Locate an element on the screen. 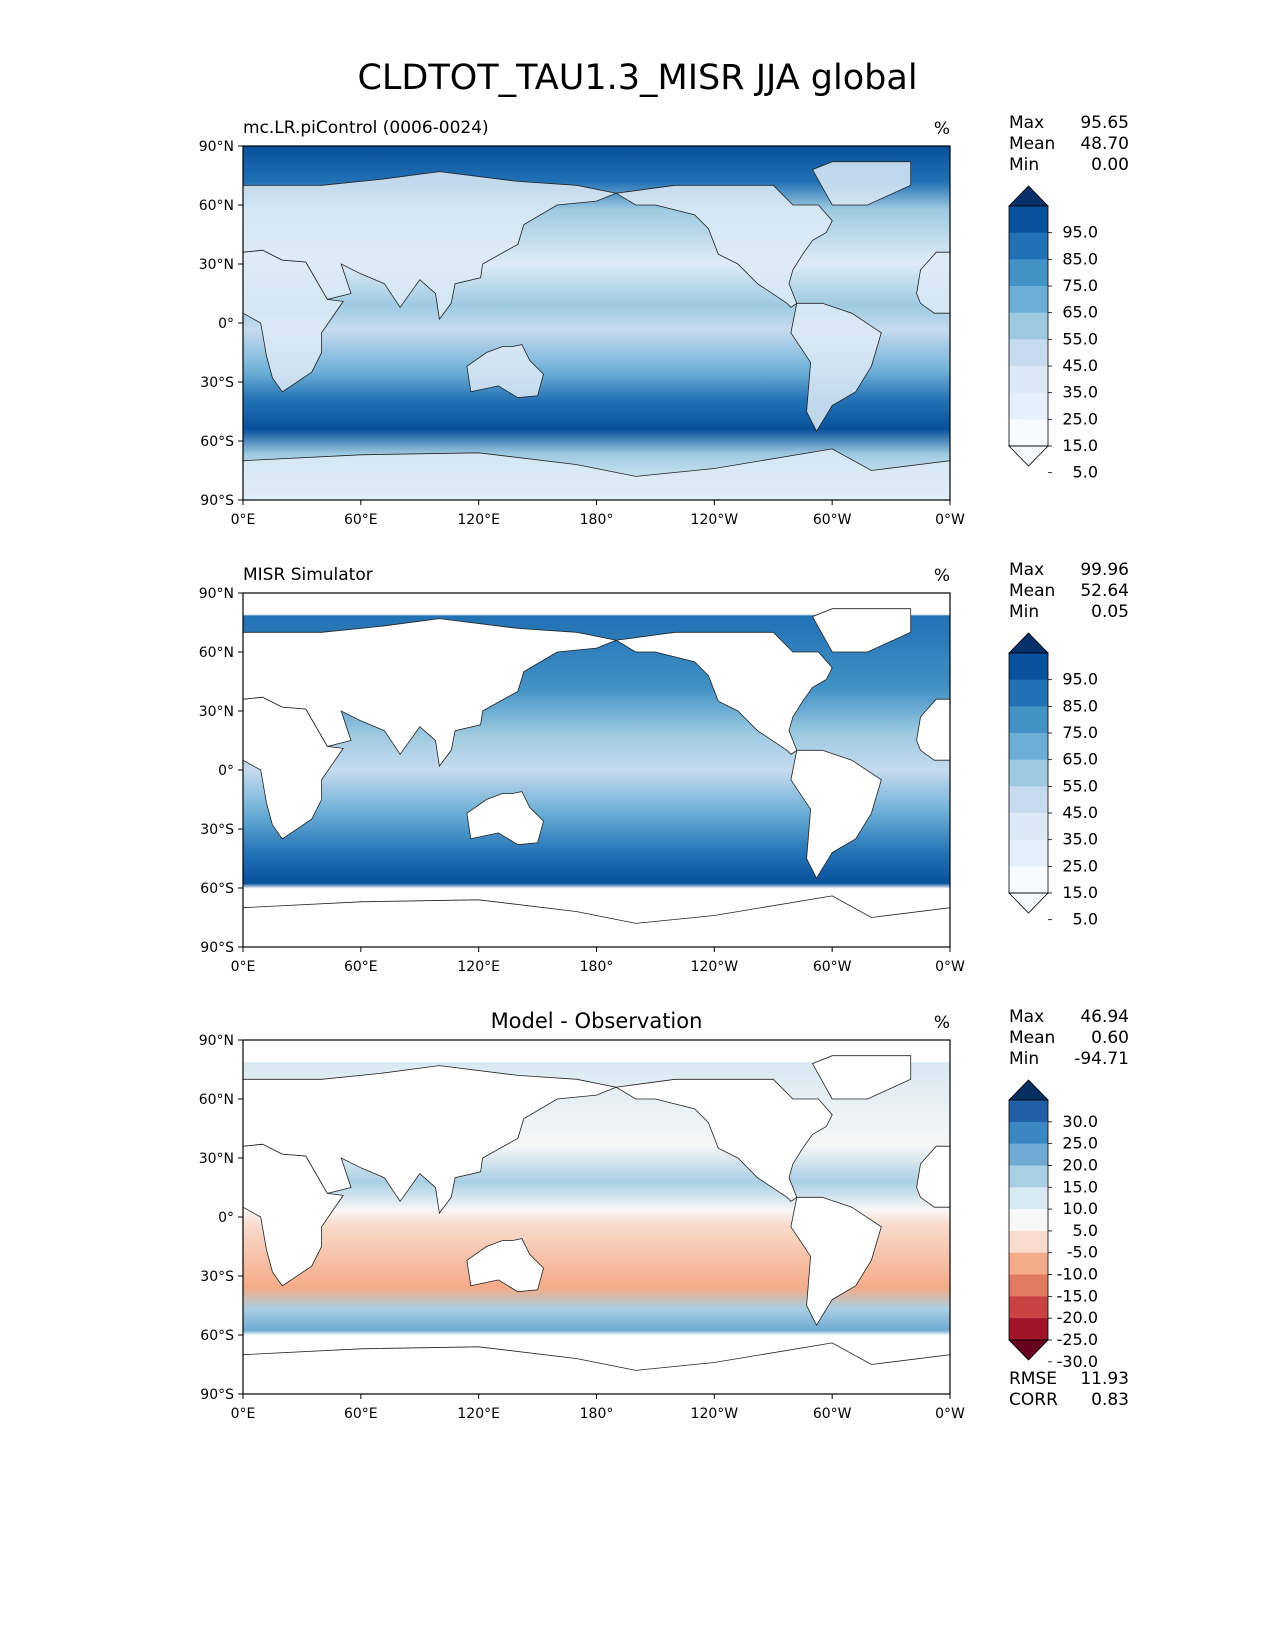  x-tick-label: 120°E is located at coordinates (478, 967).